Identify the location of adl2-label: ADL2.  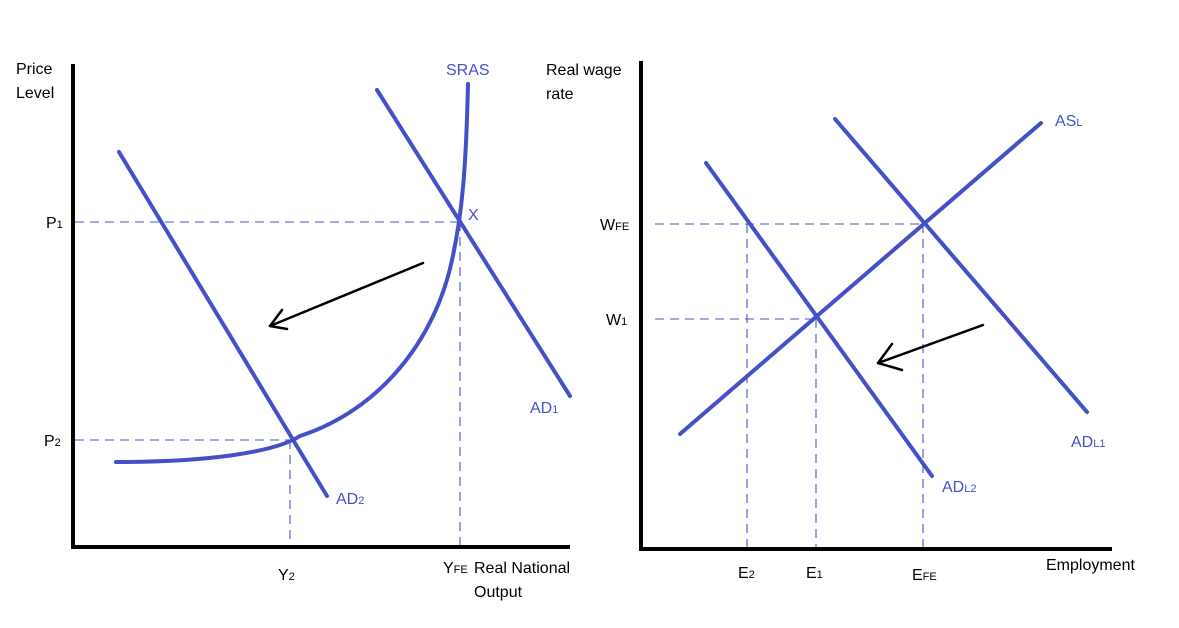
(959, 487).